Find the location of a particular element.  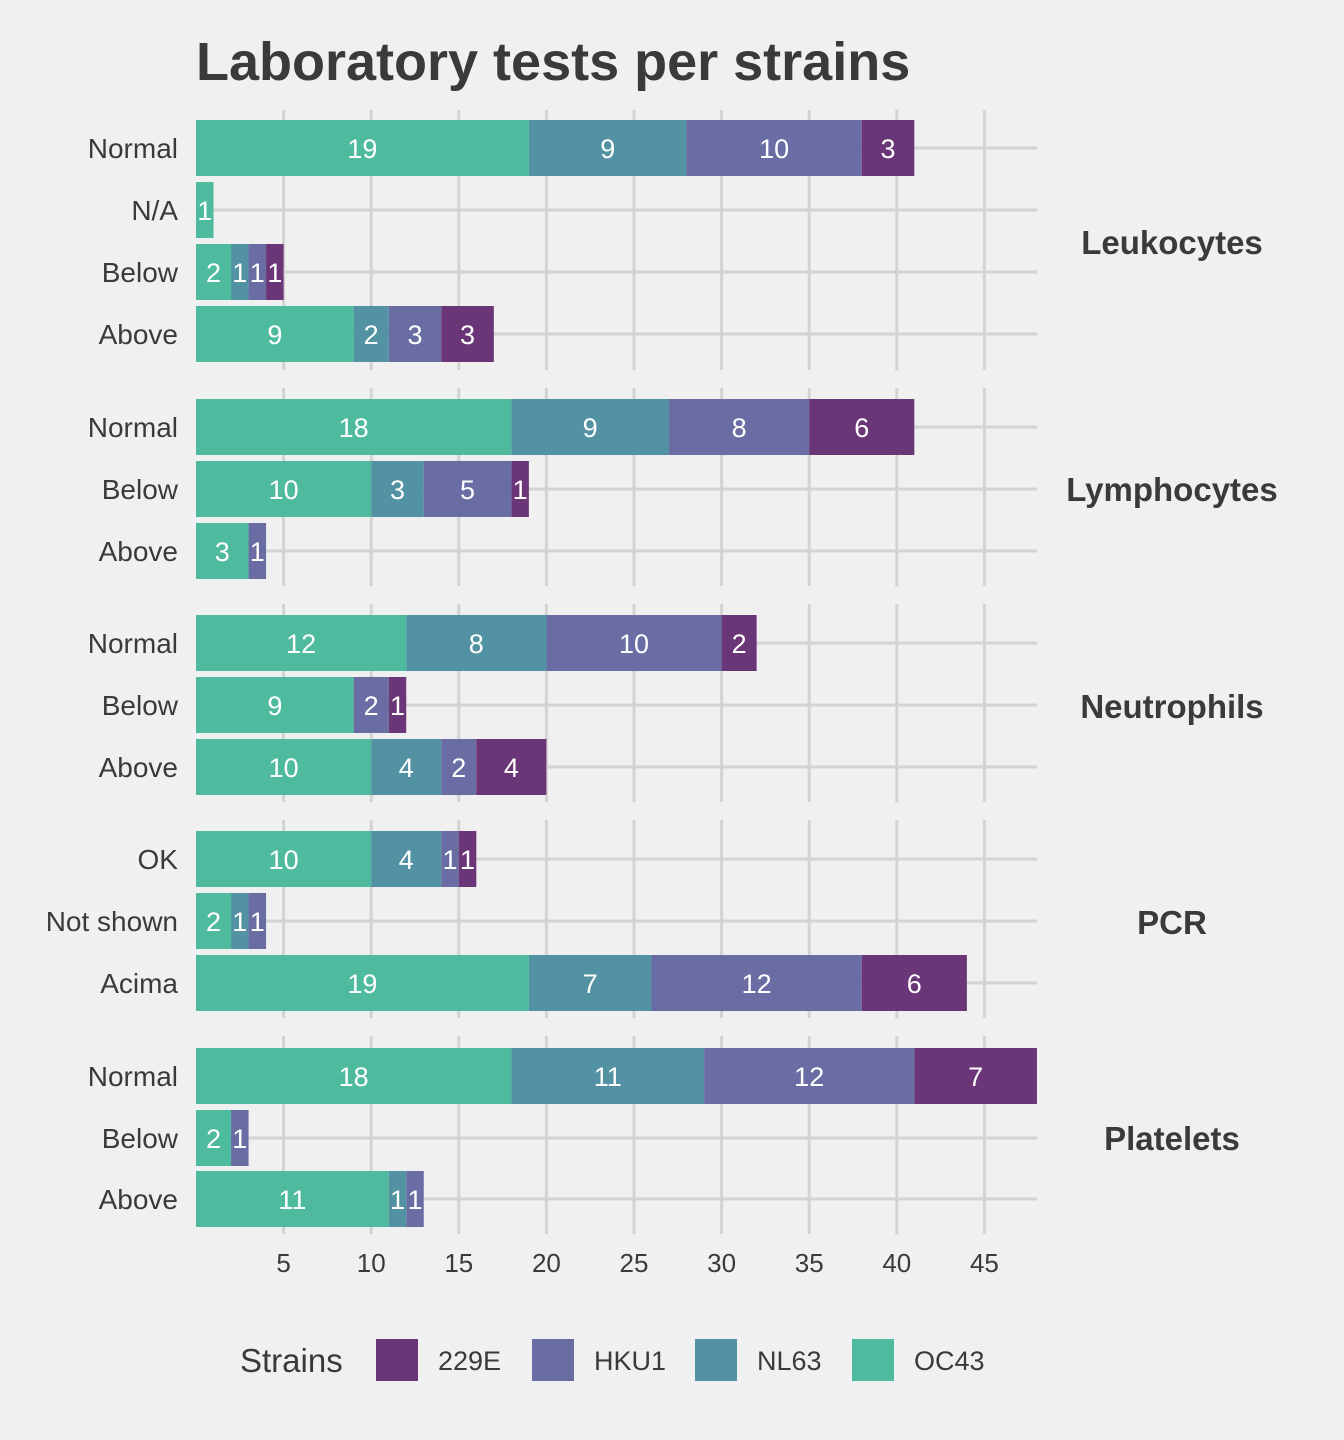

facet-label: Lymphocytes is located at coordinates (1172, 489).